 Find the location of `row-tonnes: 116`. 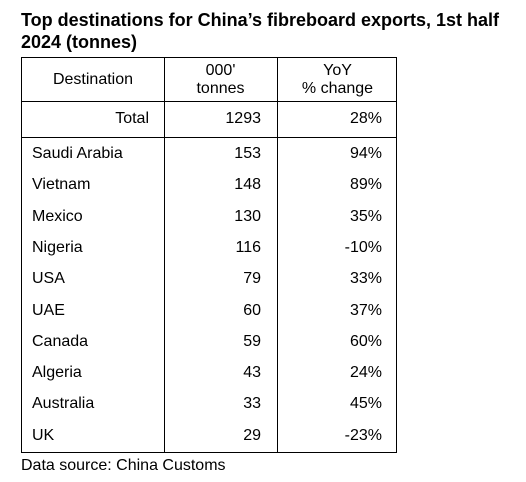

row-tonnes: 116 is located at coordinates (248, 247).